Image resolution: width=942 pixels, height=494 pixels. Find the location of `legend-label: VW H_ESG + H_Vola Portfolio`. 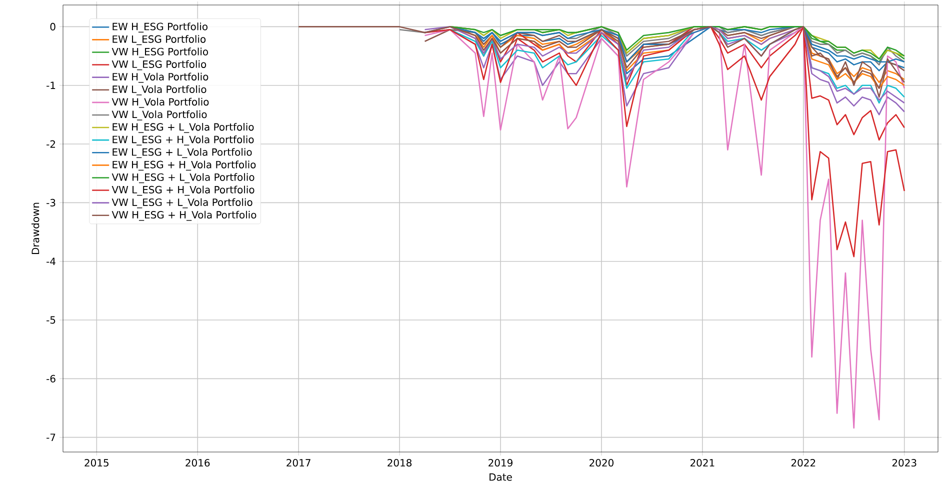

legend-label: VW H_ESG + H_Vola Portfolio is located at coordinates (184, 215).